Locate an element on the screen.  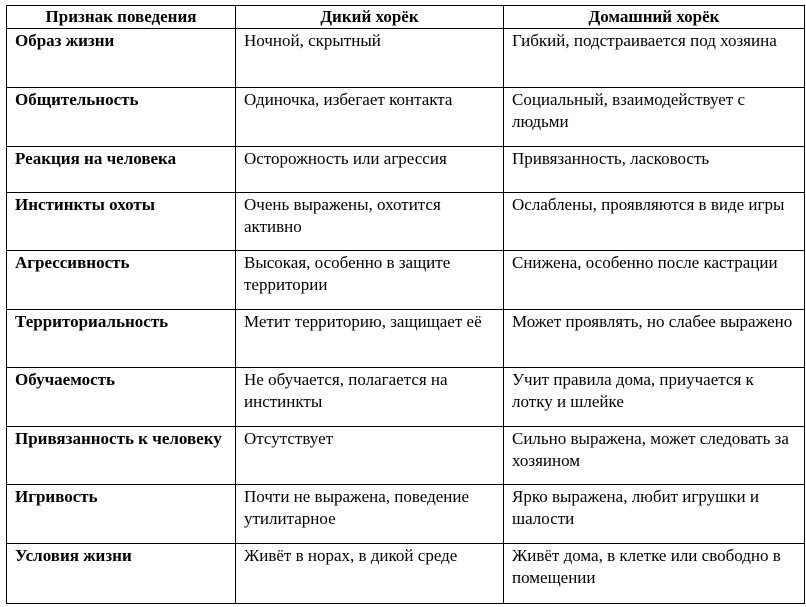
domestic-cell: Ярко выражена, любит игрушки и шалости is located at coordinates (654, 514).